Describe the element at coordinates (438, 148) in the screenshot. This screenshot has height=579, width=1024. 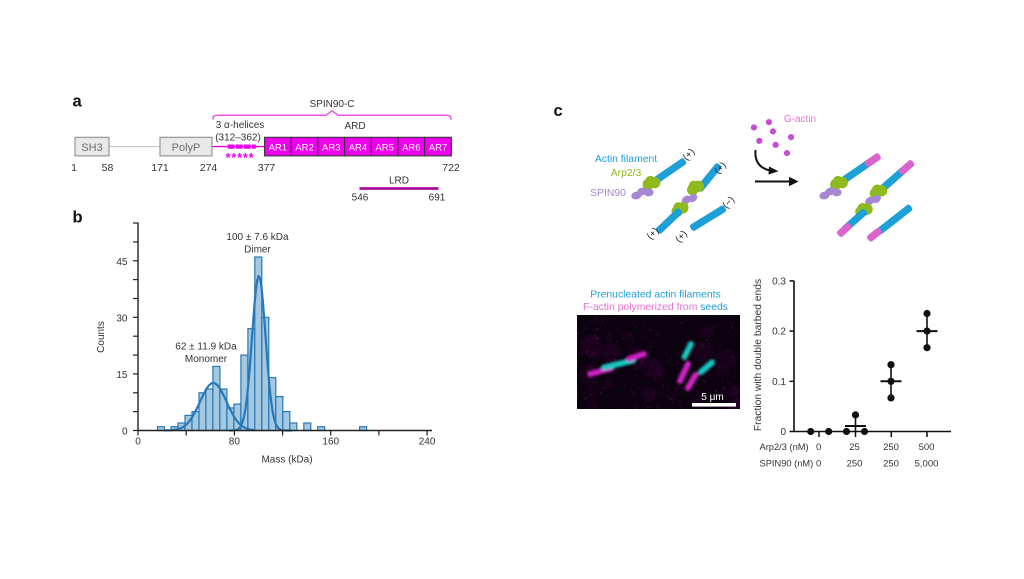
I see `svg-text: AR7` at that location.